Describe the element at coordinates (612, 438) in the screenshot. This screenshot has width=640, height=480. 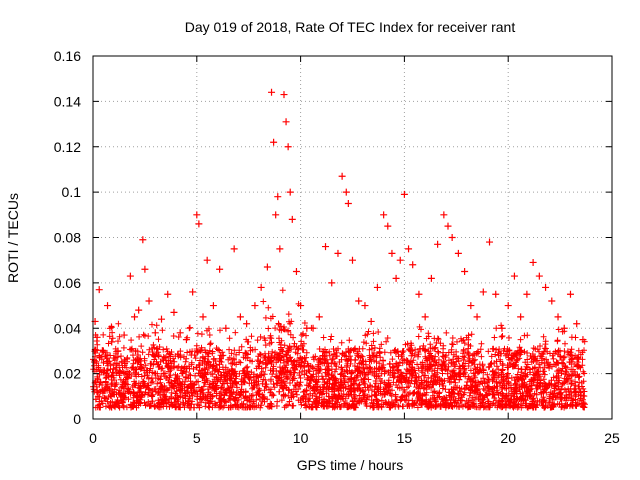
I see `x-tick-label: 25` at that location.